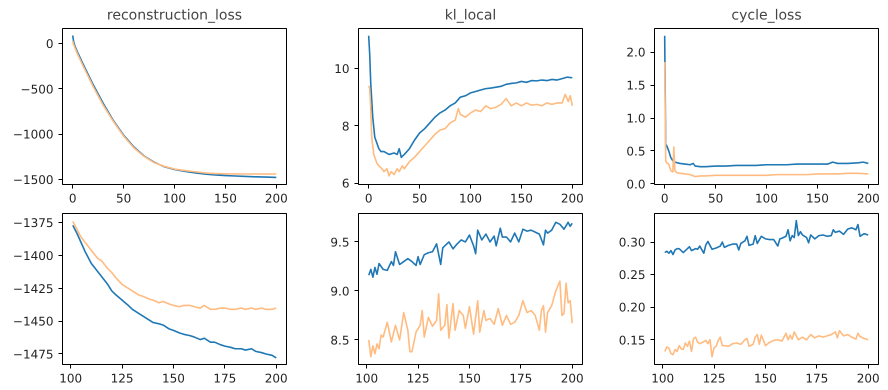 The image size is (888, 390). I want to click on y-tick-label: −1475, so click(33, 354).